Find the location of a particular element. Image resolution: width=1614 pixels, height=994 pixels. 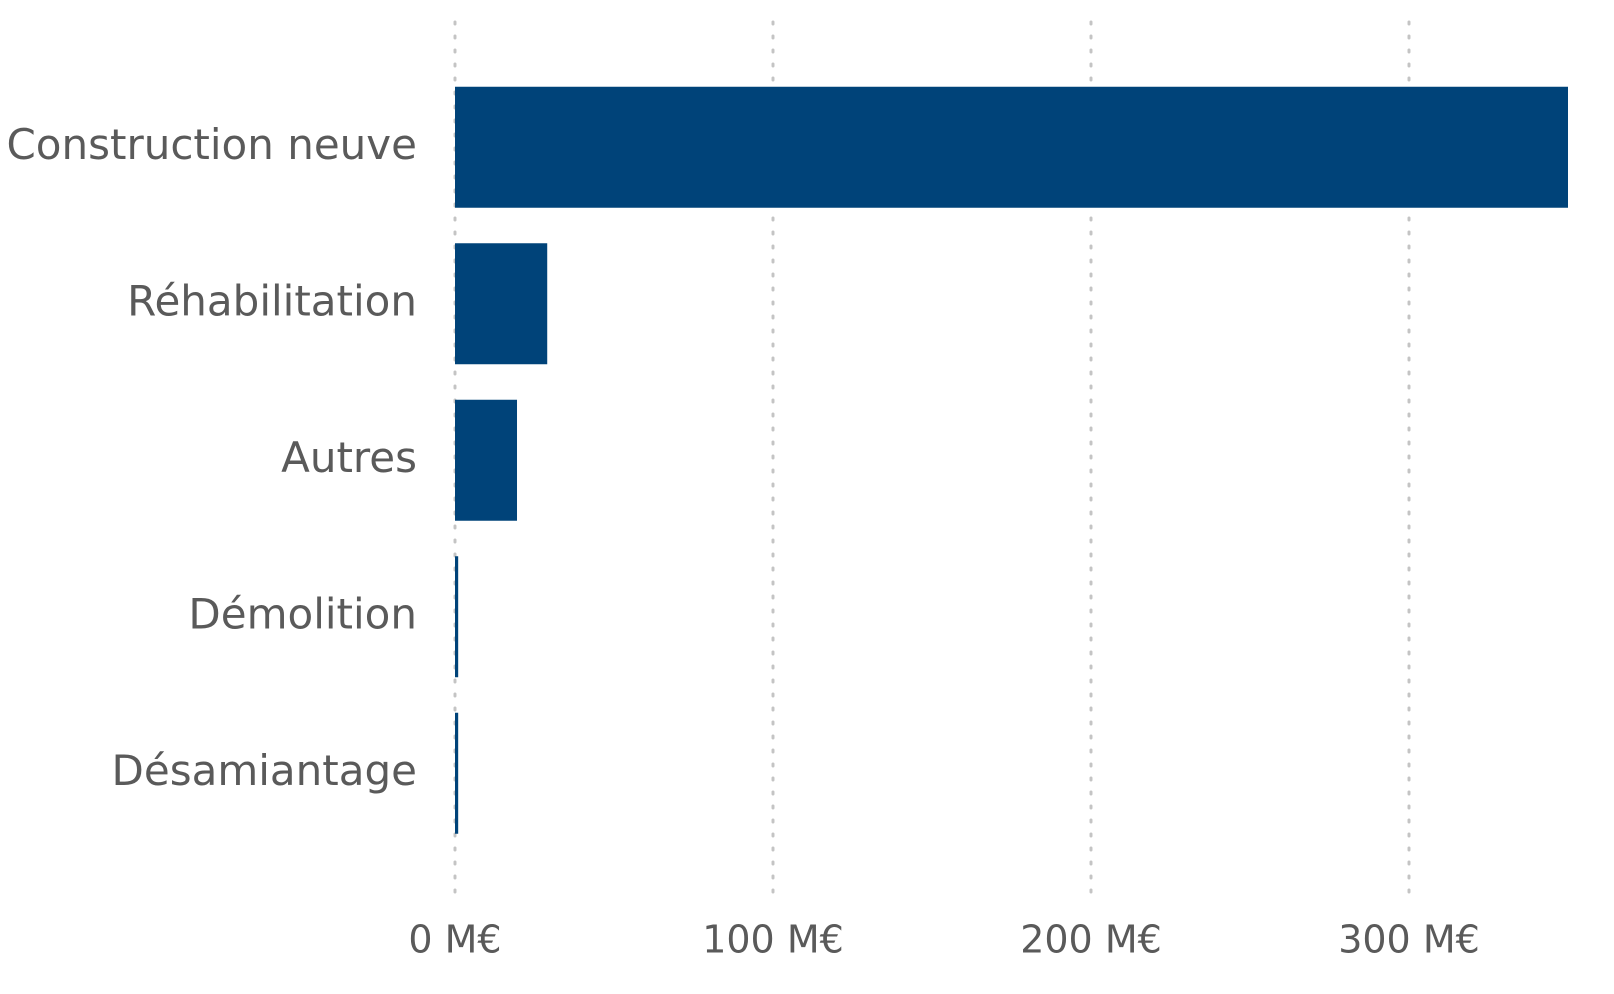

y-tick-label: Construction neuve is located at coordinates (211, 144).